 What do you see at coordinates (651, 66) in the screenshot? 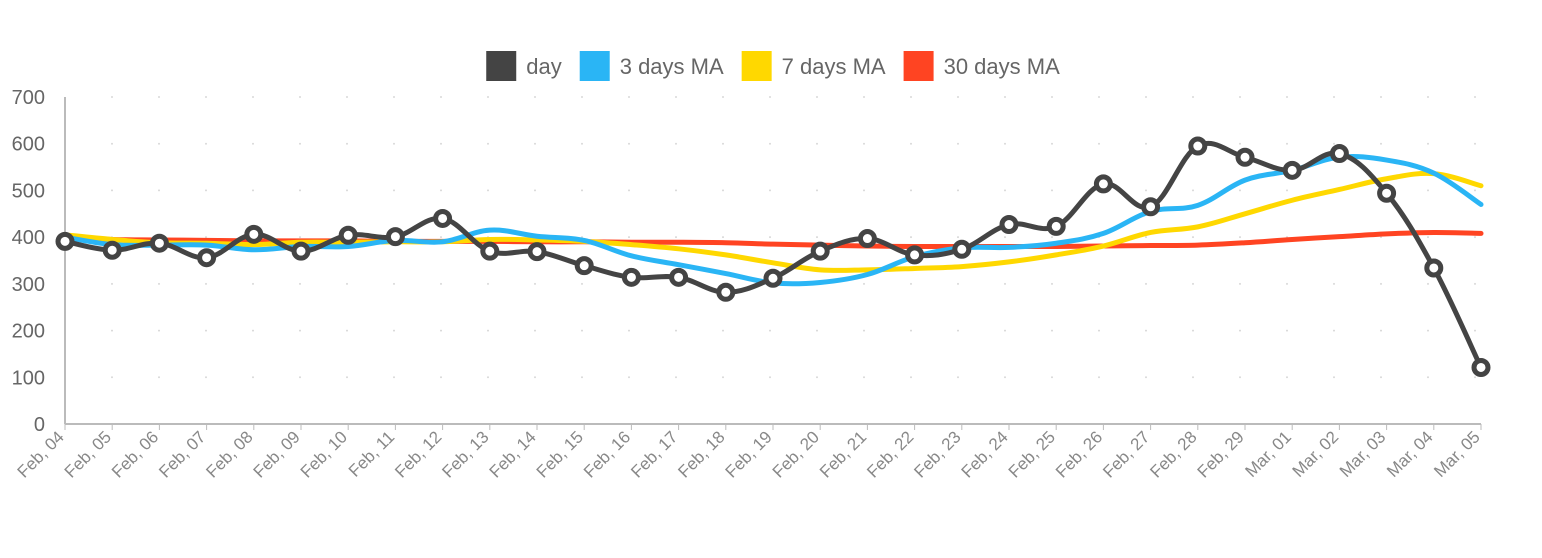
I see `legend-item-3-days-ma: 3 days MA` at bounding box center [651, 66].